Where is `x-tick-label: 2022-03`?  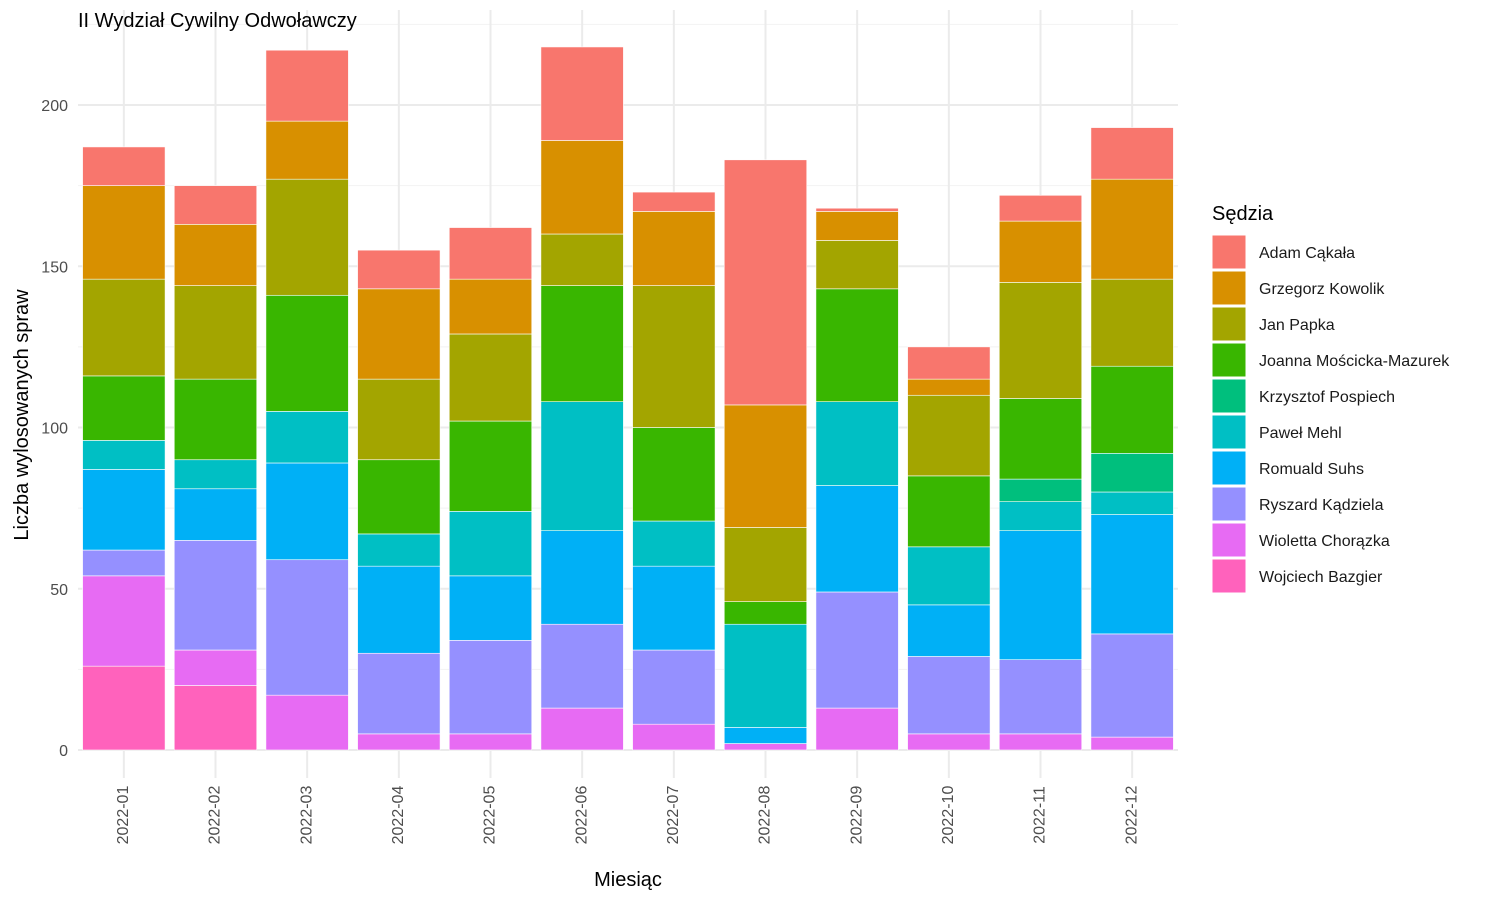
x-tick-label: 2022-03 is located at coordinates (306, 815).